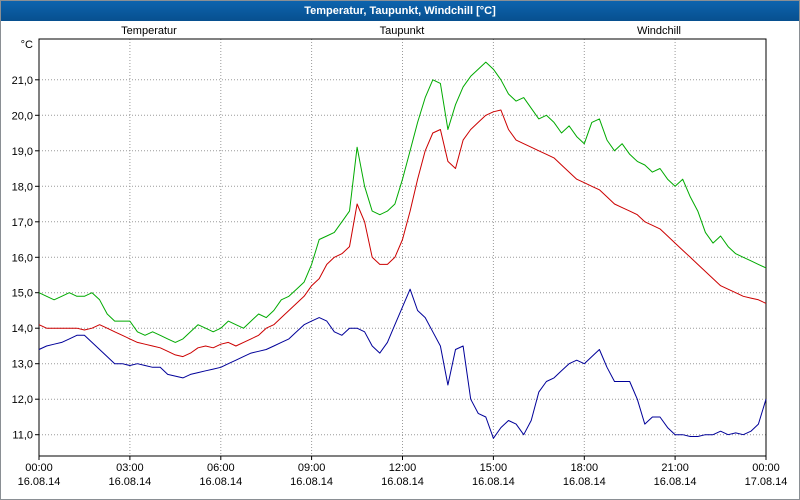  What do you see at coordinates (659, 31) in the screenshot?
I see `legend-windchill: Windchill` at bounding box center [659, 31].